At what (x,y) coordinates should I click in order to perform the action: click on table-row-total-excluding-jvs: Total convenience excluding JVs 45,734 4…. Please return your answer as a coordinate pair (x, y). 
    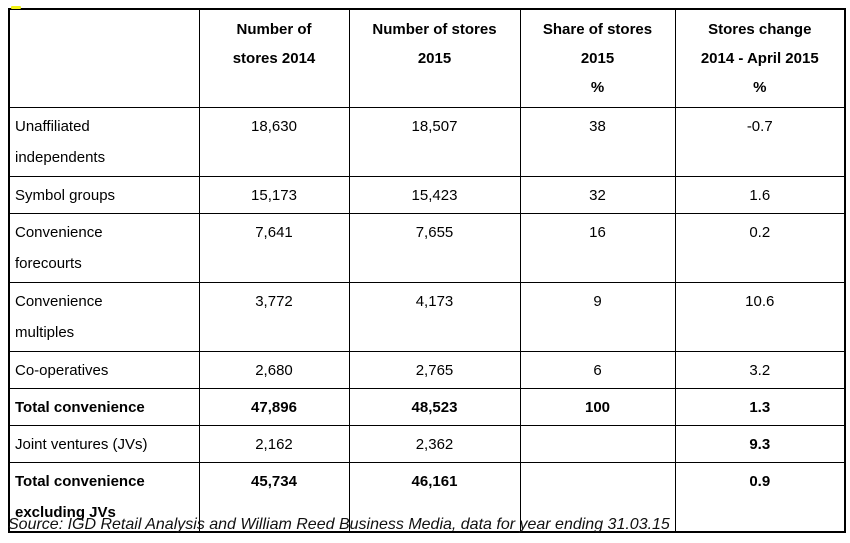
    Looking at the image, I should click on (427, 497).